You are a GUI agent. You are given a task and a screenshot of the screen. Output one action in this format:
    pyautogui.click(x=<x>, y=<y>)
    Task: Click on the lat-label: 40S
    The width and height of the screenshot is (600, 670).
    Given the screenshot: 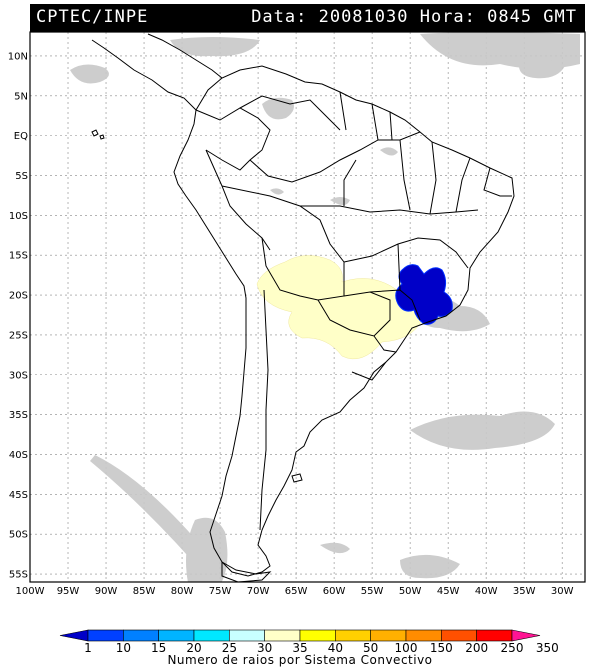 What is the action you would take?
    pyautogui.click(x=18, y=455)
    